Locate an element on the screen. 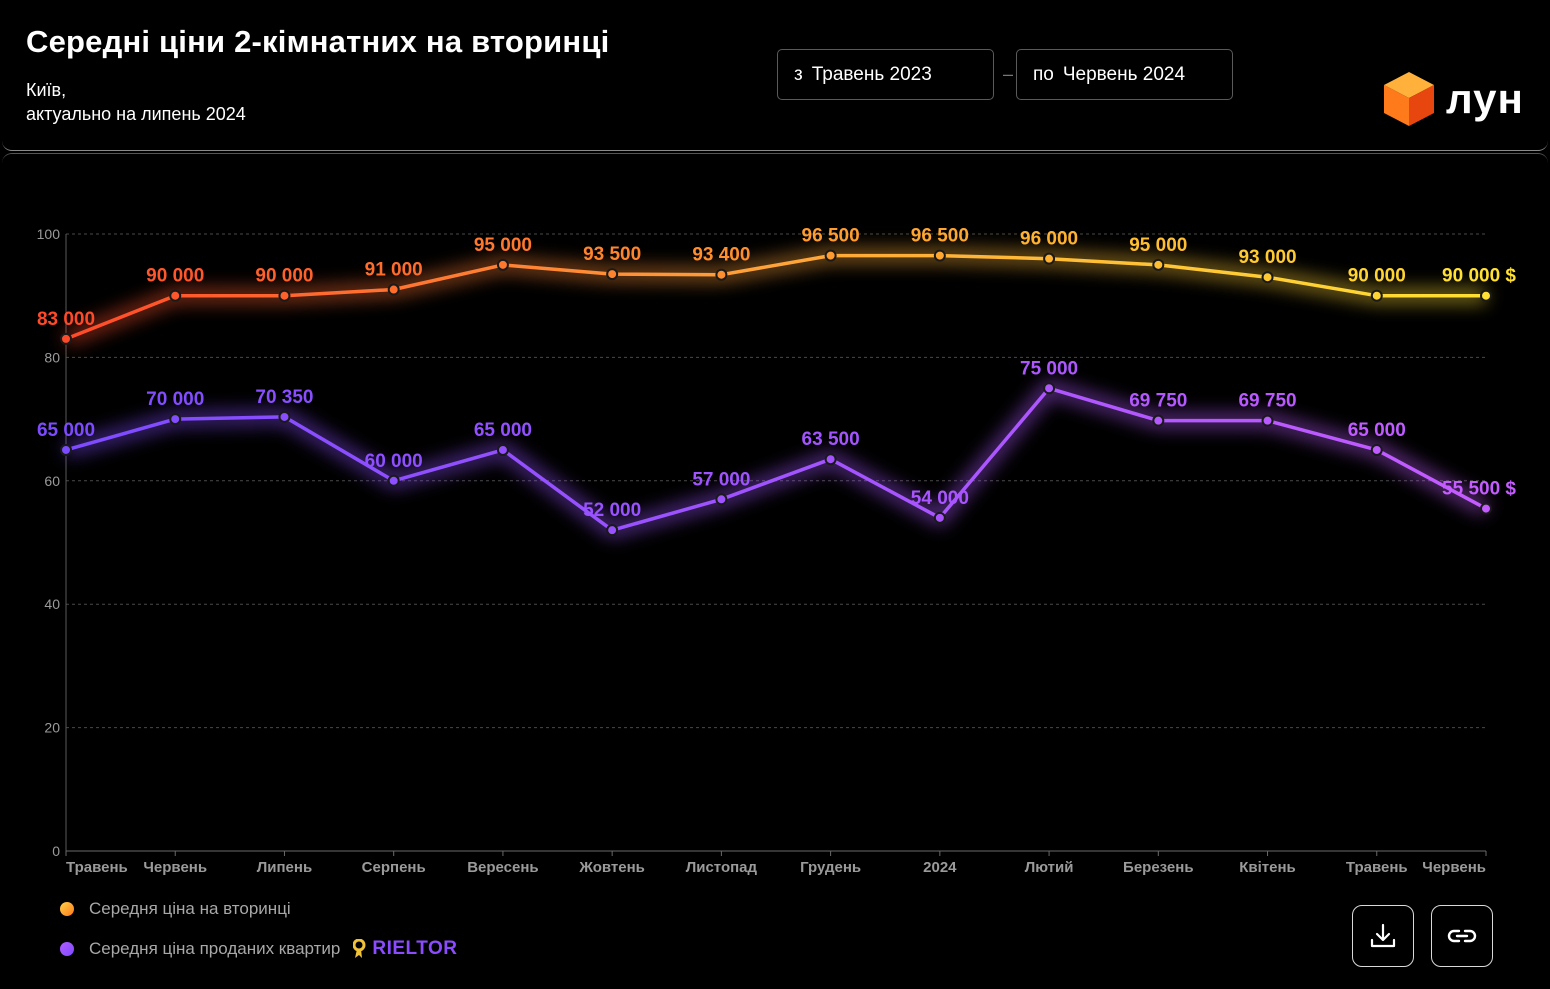 The height and width of the screenshot is (989, 1550). data-label: 90 000 $ is located at coordinates (1479, 276).